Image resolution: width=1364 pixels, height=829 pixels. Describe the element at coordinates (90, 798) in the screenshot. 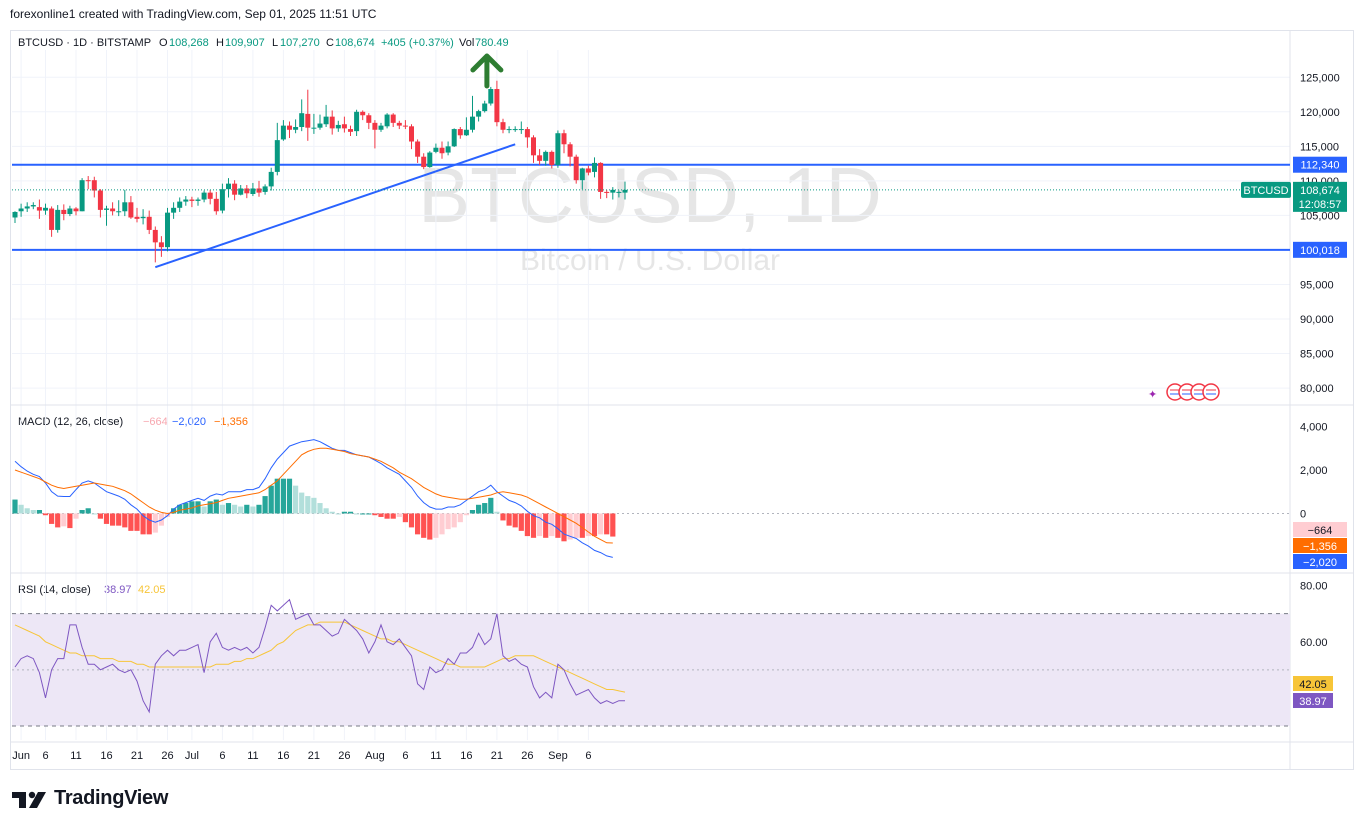

I see `tradingview-logo: TradingView` at that location.